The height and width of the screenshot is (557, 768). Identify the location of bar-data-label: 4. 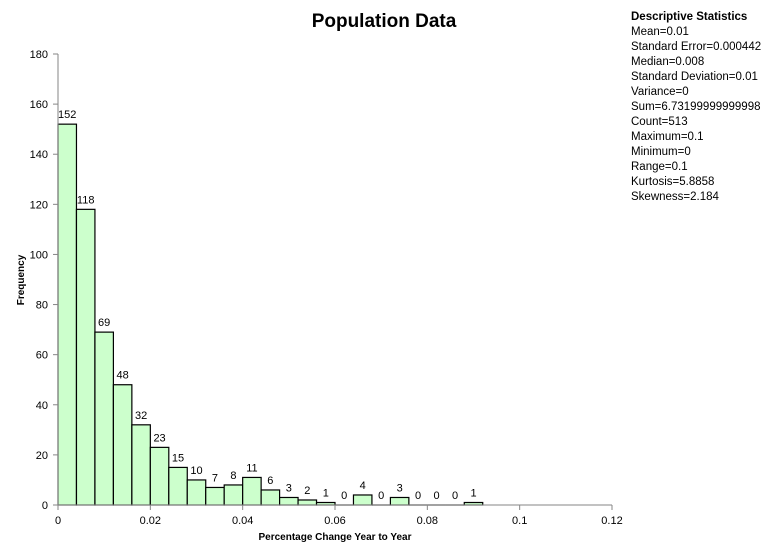
(363, 486).